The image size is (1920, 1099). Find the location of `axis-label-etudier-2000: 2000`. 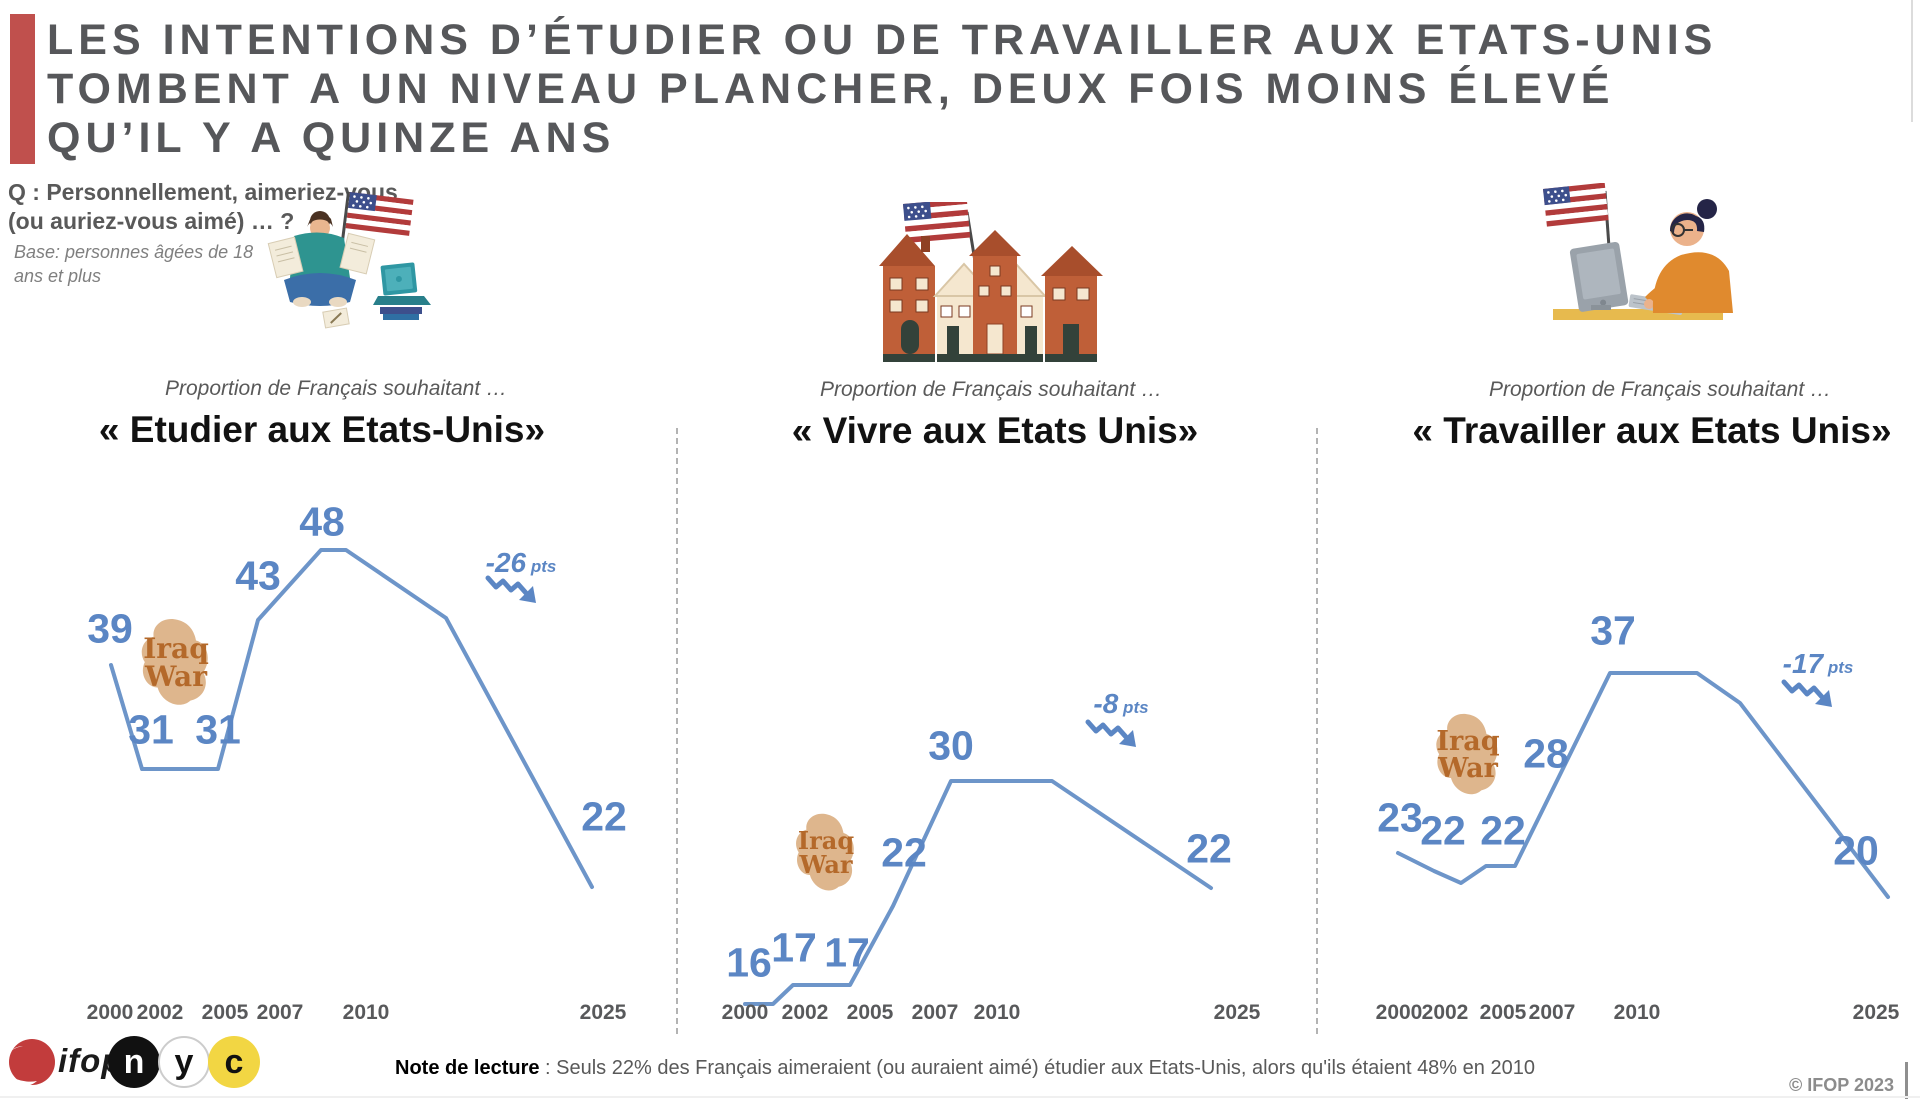

axis-label-etudier-2000: 2000 is located at coordinates (110, 1012).